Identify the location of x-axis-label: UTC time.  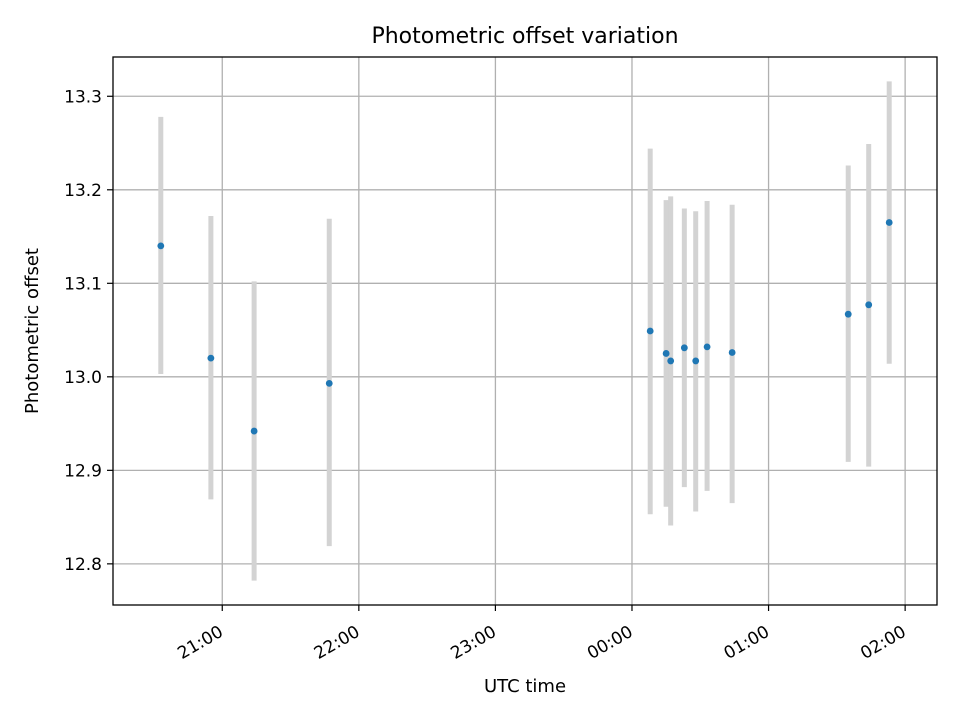
(525, 686).